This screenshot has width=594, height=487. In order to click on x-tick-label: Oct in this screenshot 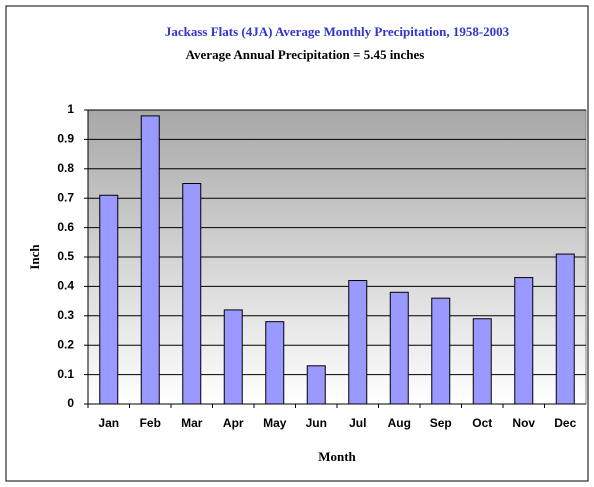, I will do `click(482, 423)`.